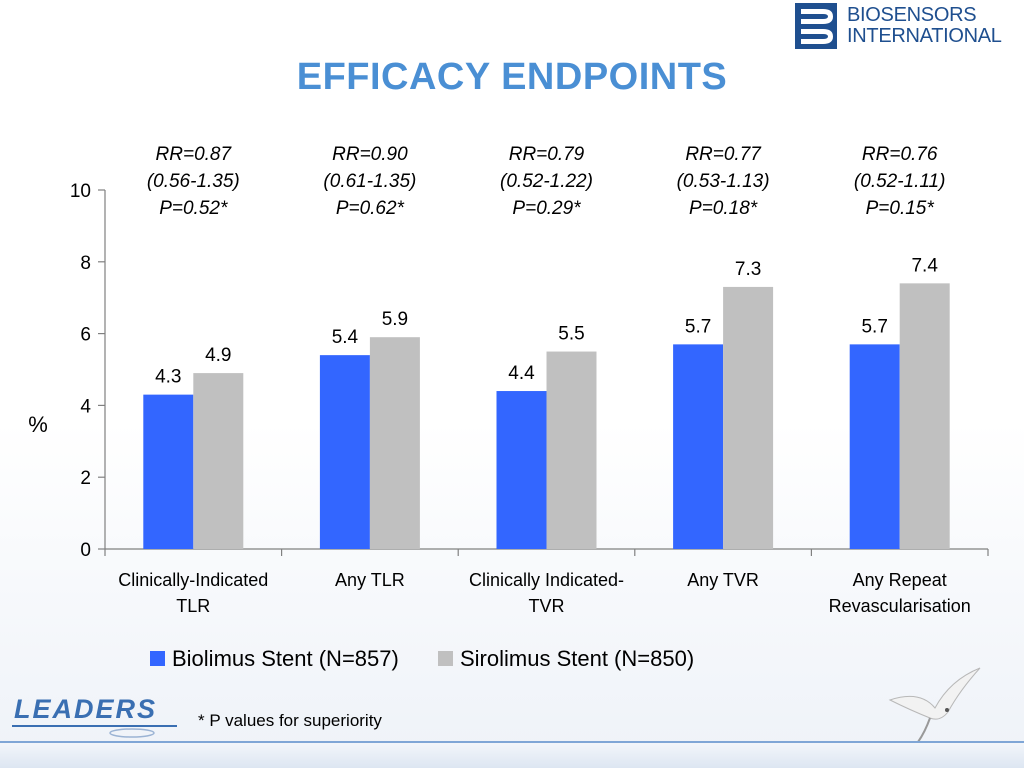 The image size is (1024, 768). I want to click on rr-annotation: RR=0.87, so click(194, 154).